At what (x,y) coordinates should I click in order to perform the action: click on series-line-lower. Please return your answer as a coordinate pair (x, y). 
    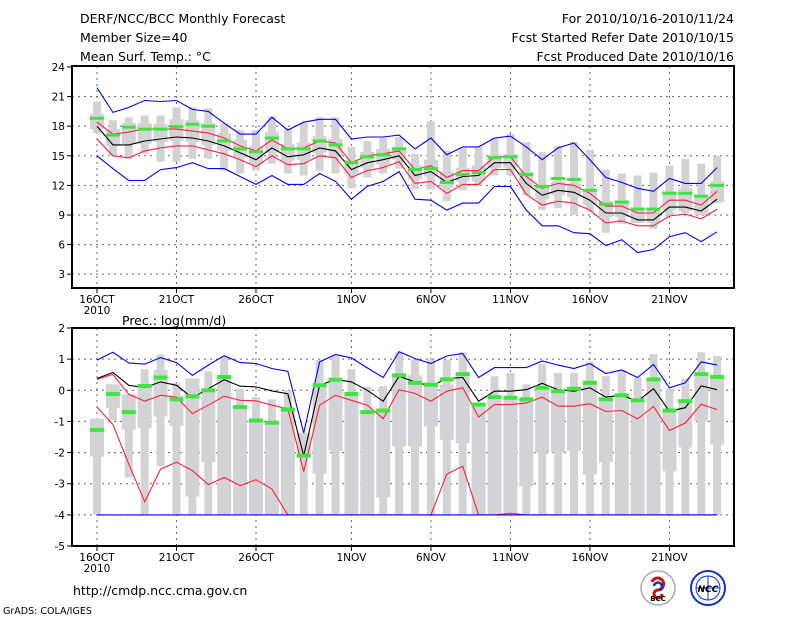
    Looking at the image, I should click on (407, 182).